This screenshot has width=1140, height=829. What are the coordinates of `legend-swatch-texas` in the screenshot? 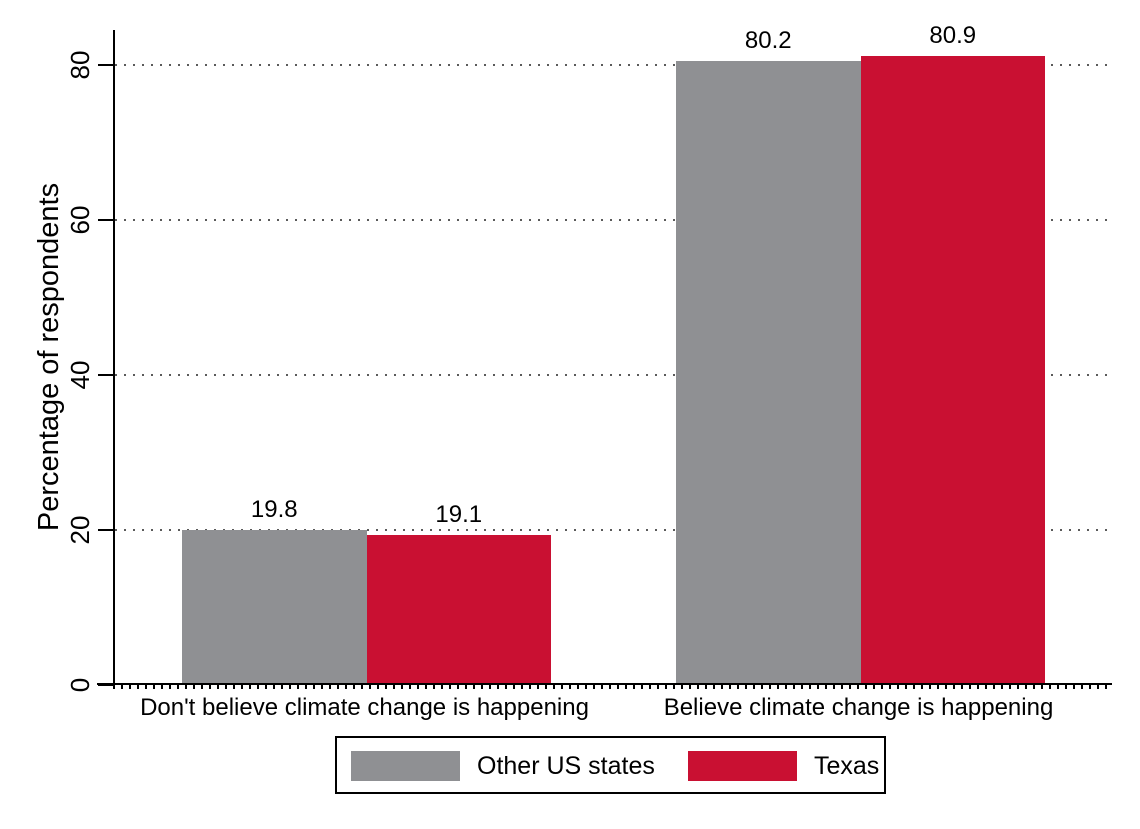 It's located at (742, 766).